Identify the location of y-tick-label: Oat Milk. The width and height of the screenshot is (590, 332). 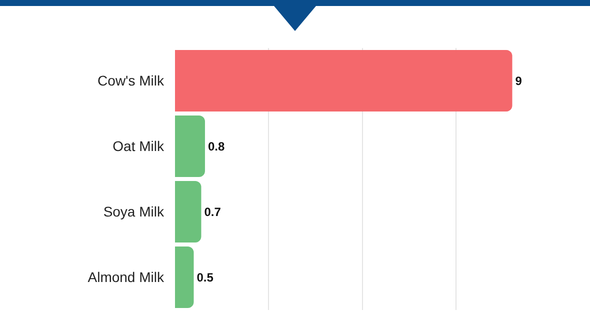
(138, 146).